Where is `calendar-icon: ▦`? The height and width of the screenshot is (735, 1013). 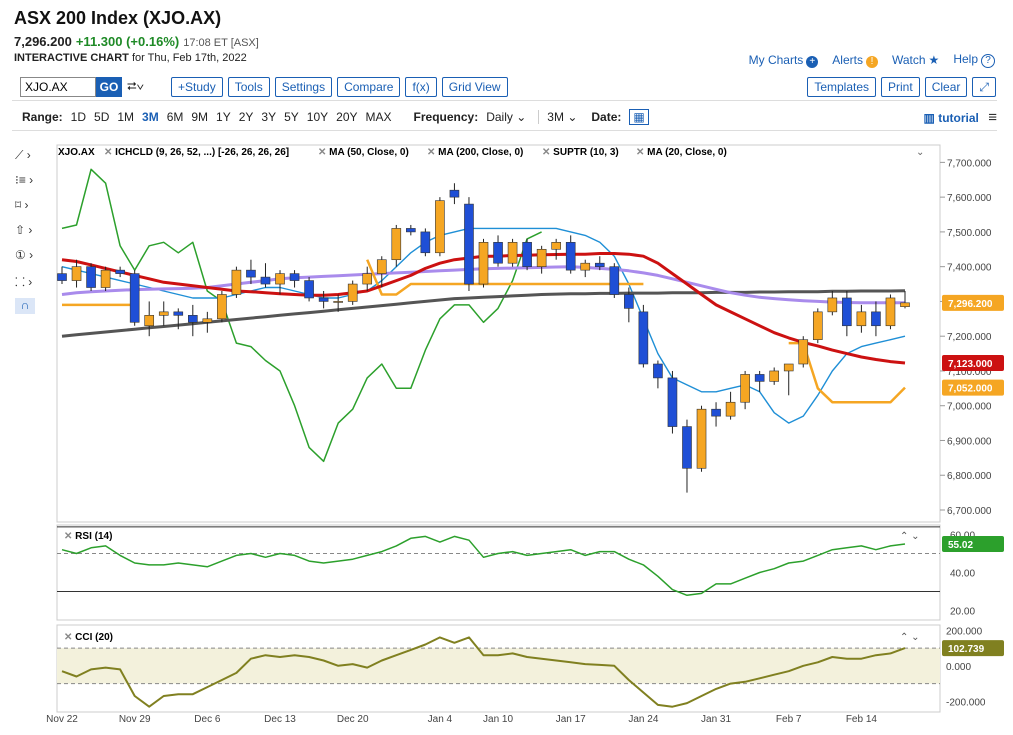 calendar-icon: ▦ is located at coordinates (639, 117).